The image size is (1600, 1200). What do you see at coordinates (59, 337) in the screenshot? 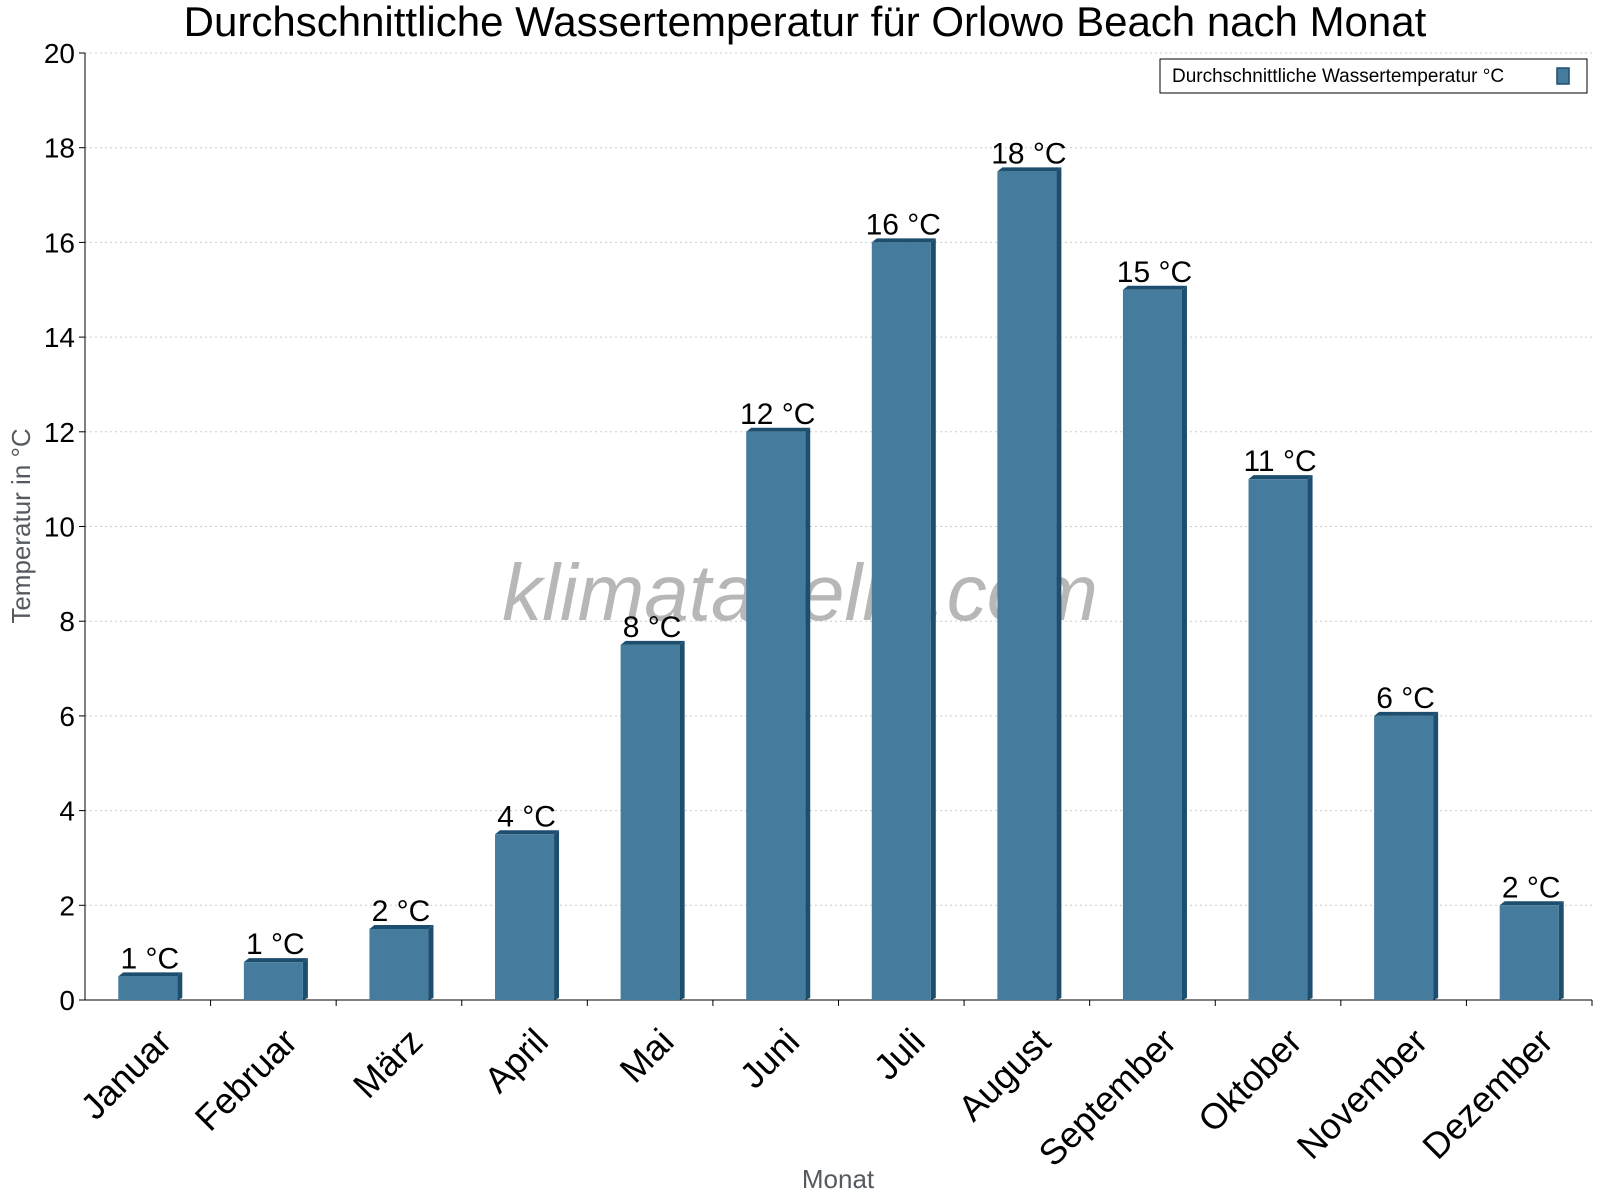
I see `y-tick-label: 14` at bounding box center [59, 337].